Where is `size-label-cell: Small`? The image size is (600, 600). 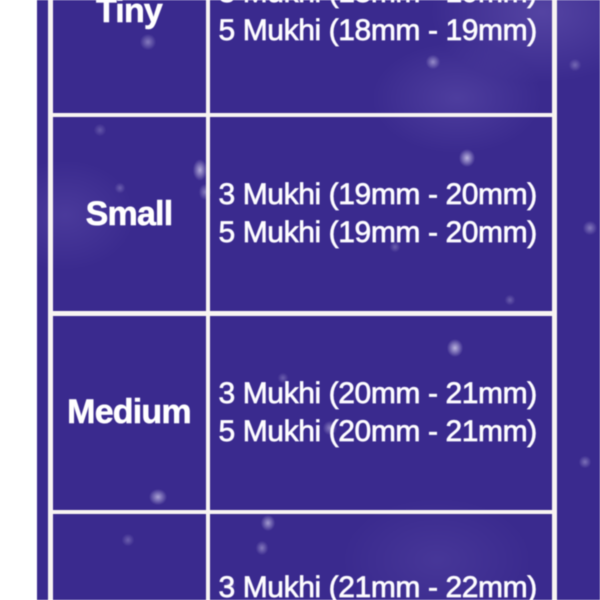
size-label-cell: Small is located at coordinates (129, 214).